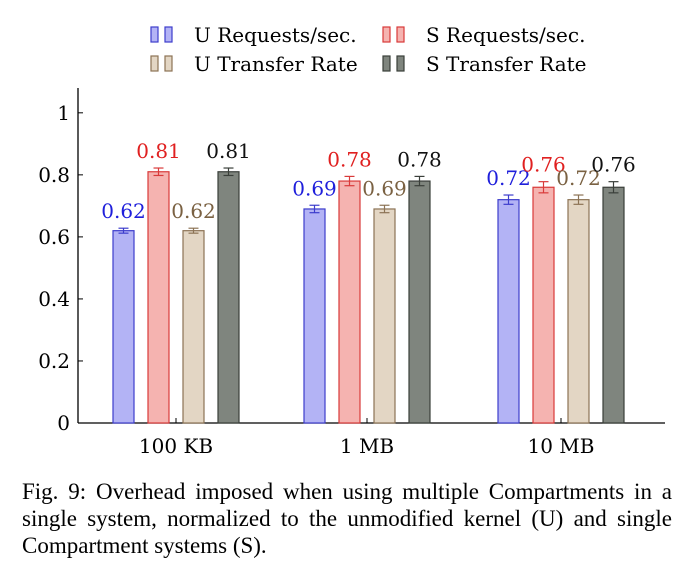  What do you see at coordinates (367, 446) in the screenshot?
I see `x-tick-label: 1 MB` at bounding box center [367, 446].